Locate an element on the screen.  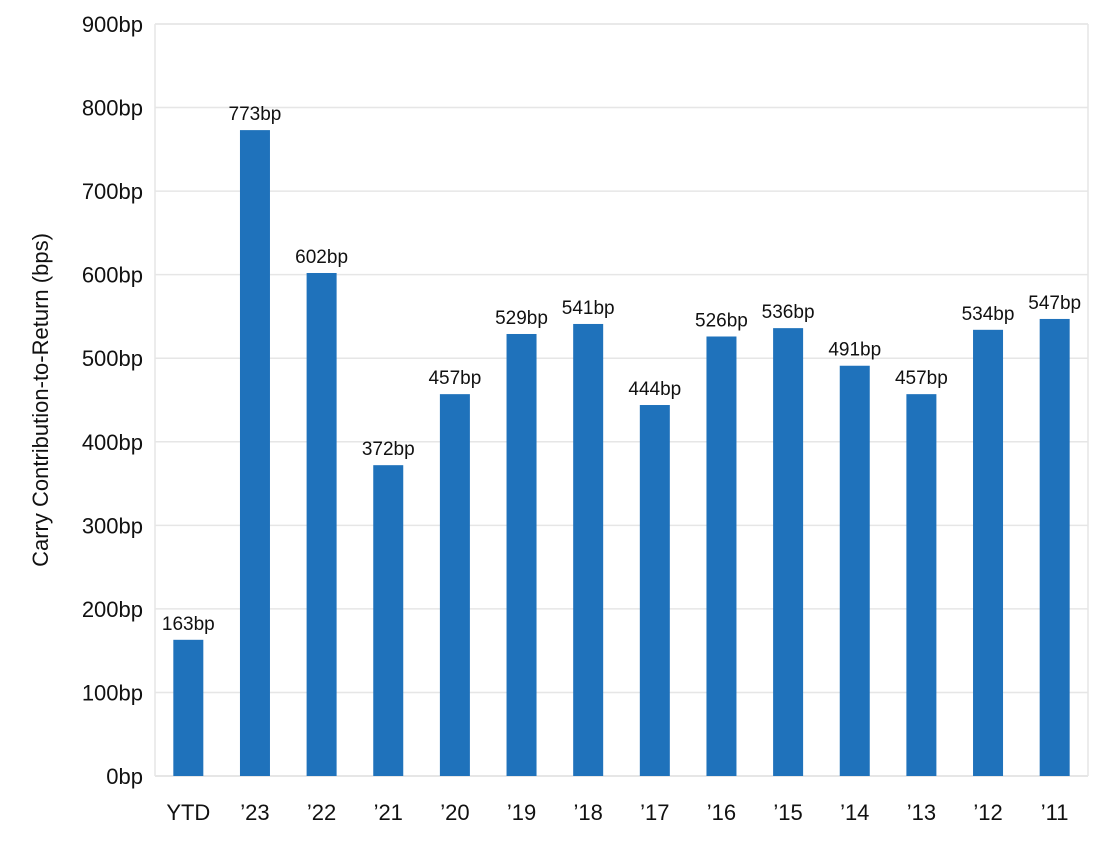
x-tick-label: ’17 is located at coordinates (654, 812).